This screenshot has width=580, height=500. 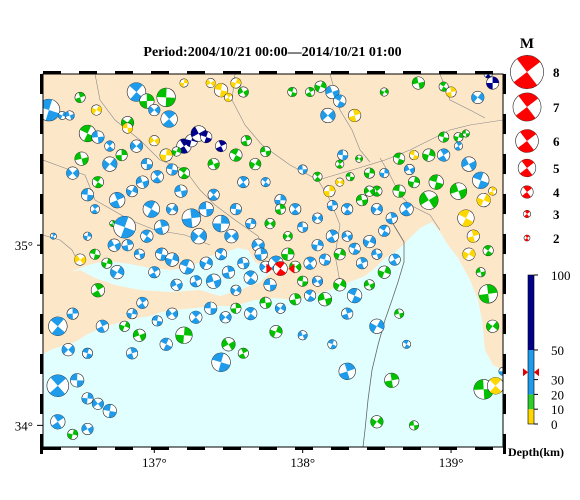 What do you see at coordinates (556, 107) in the screenshot?
I see `magnitude-legend-label: 7` at bounding box center [556, 107].